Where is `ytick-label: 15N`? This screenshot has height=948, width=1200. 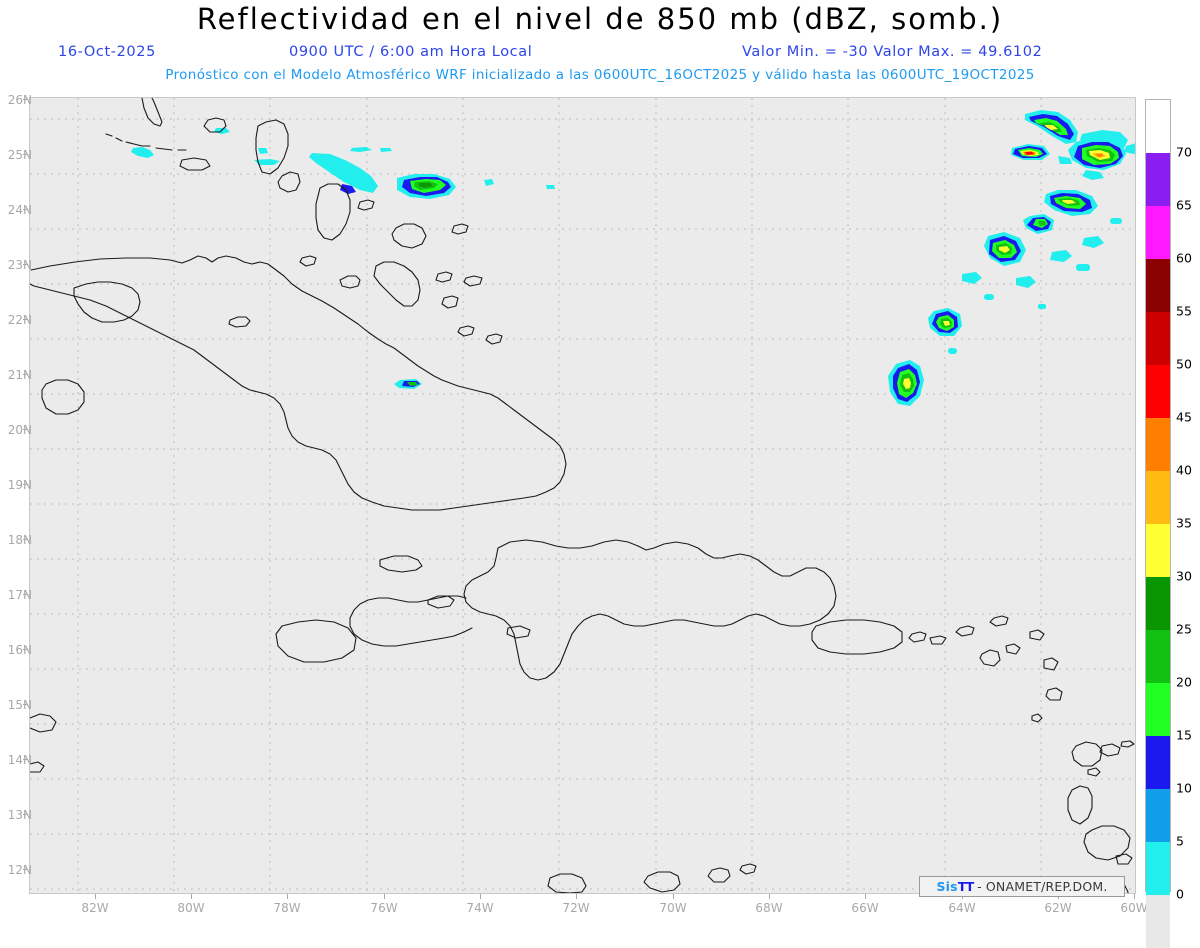 ytick-label: 15N is located at coordinates (19, 705).